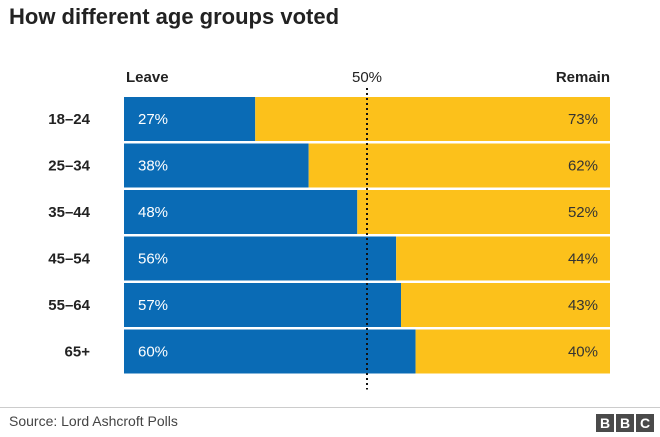 The width and height of the screenshot is (660, 437). What do you see at coordinates (174, 16) in the screenshot?
I see `chart-title: How different age groups voted` at bounding box center [174, 16].